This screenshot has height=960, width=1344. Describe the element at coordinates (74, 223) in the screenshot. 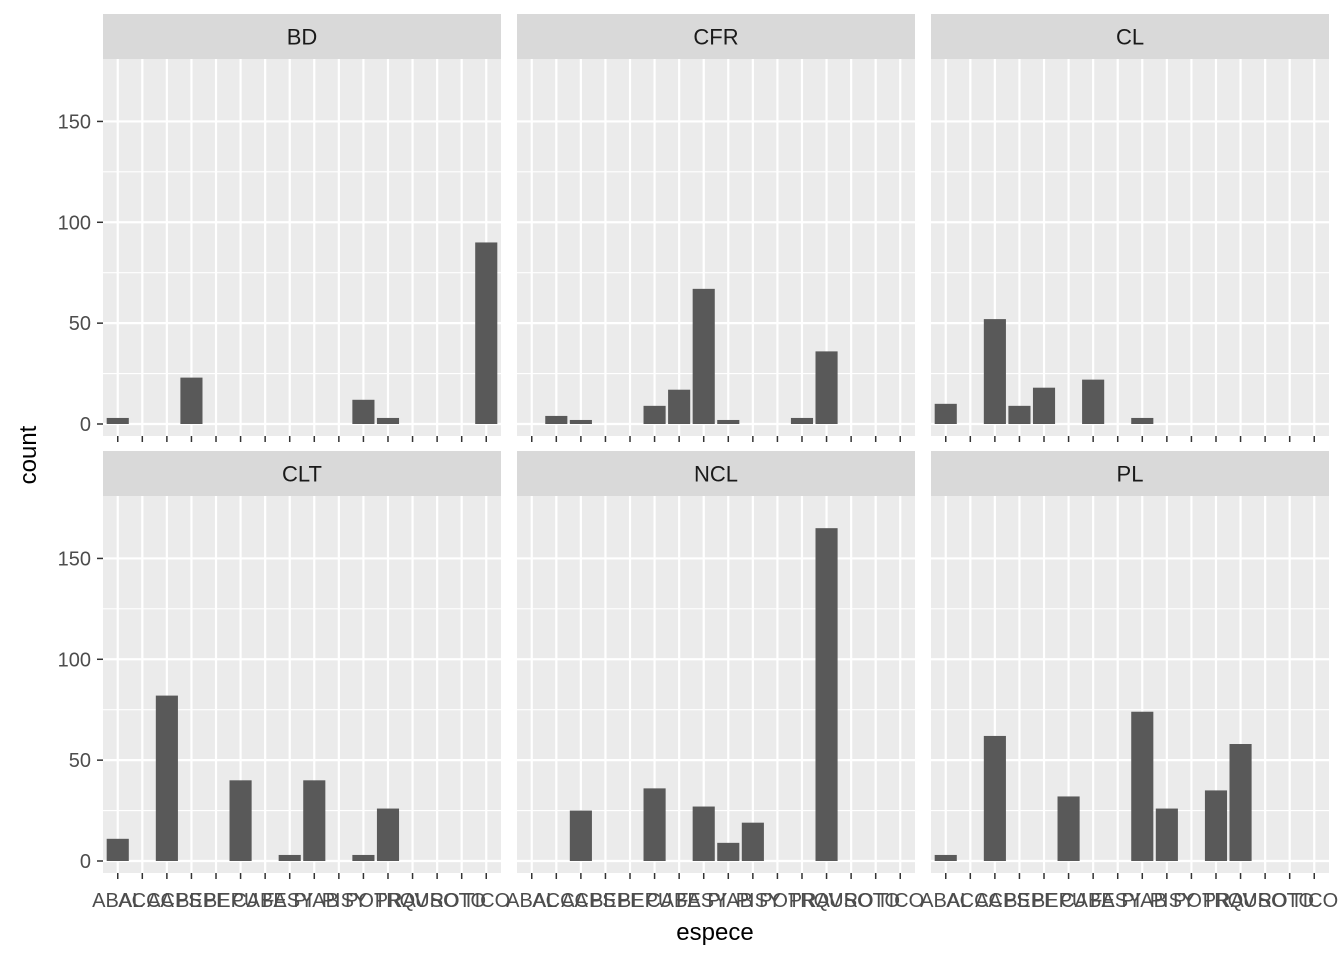

I see `y-tick-label: 100` at that location.